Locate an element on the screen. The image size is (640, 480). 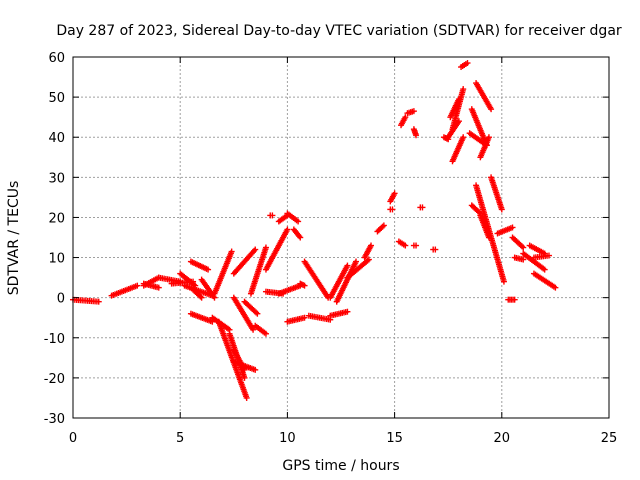
x-axis-label: GPS time / hours is located at coordinates (340, 466).